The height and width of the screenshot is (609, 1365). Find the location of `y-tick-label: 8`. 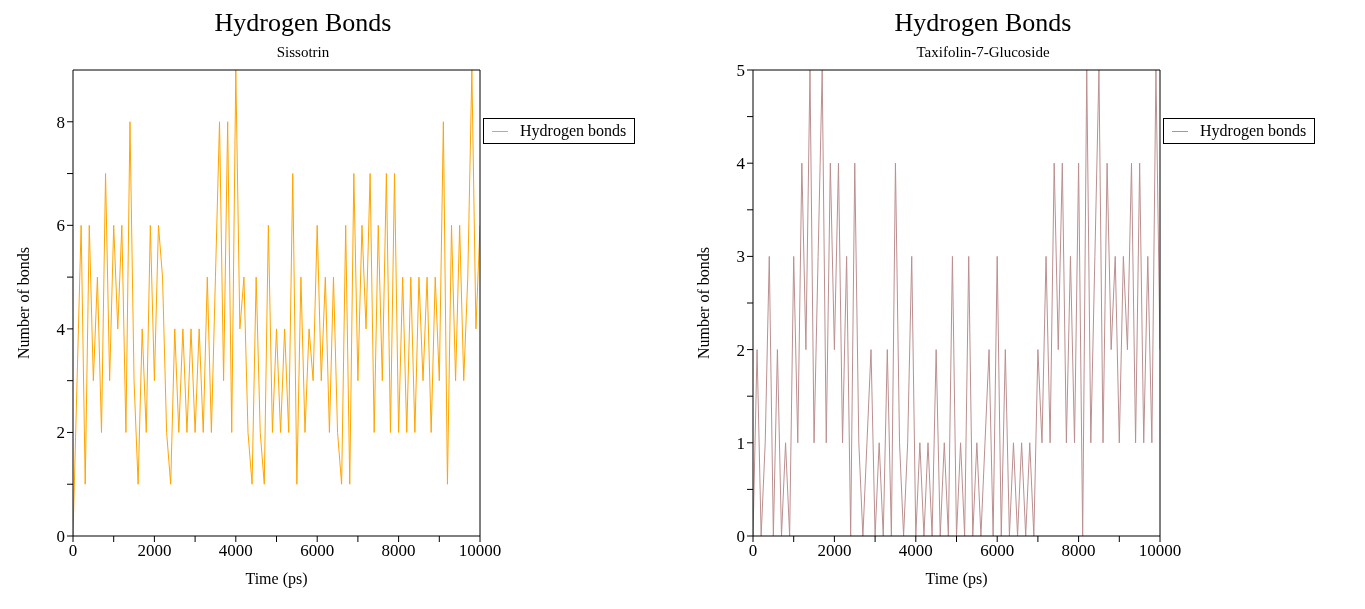

y-tick-label: 8 is located at coordinates (60, 122).